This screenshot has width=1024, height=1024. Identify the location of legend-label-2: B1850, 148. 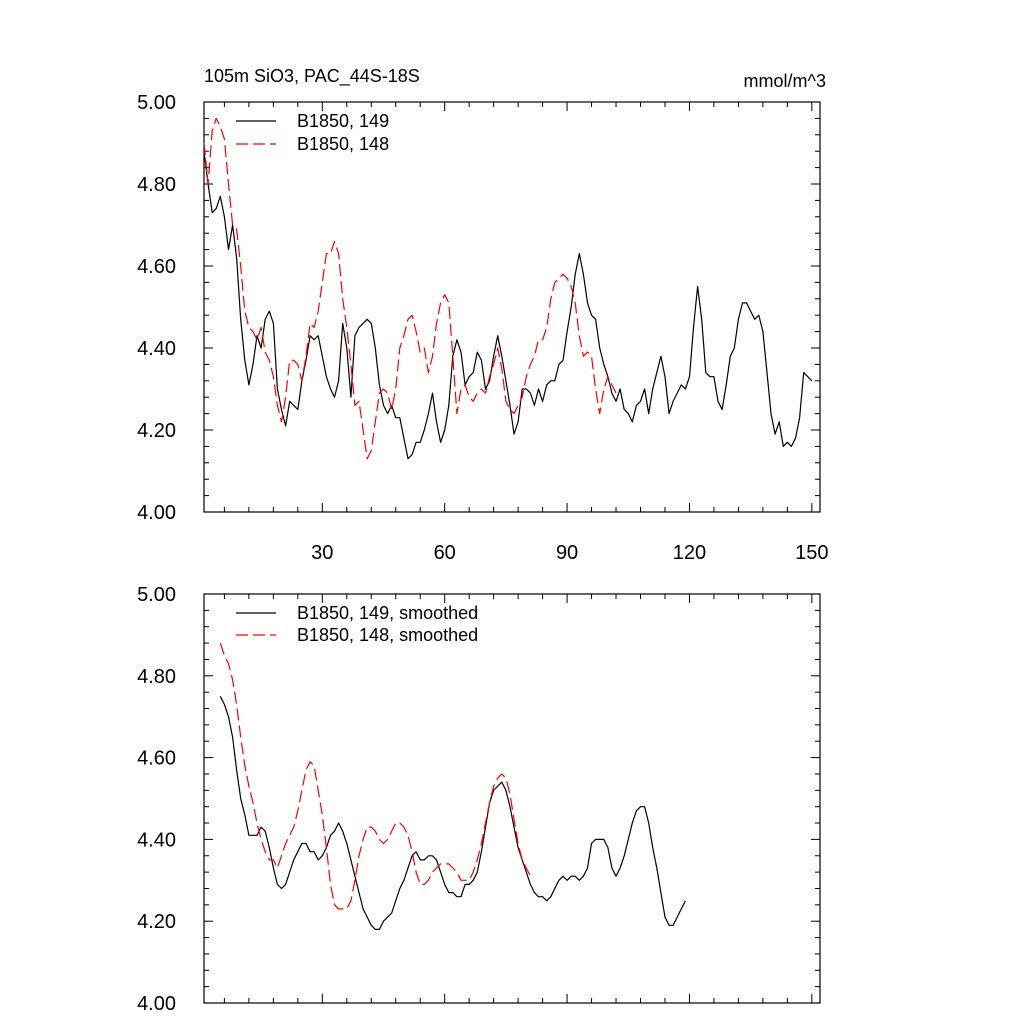
(343, 144).